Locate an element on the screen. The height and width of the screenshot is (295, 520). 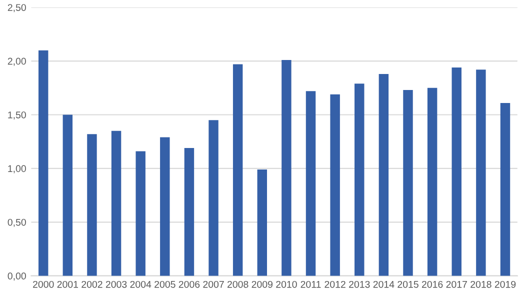
x-tick-label: 2009 is located at coordinates (262, 284).